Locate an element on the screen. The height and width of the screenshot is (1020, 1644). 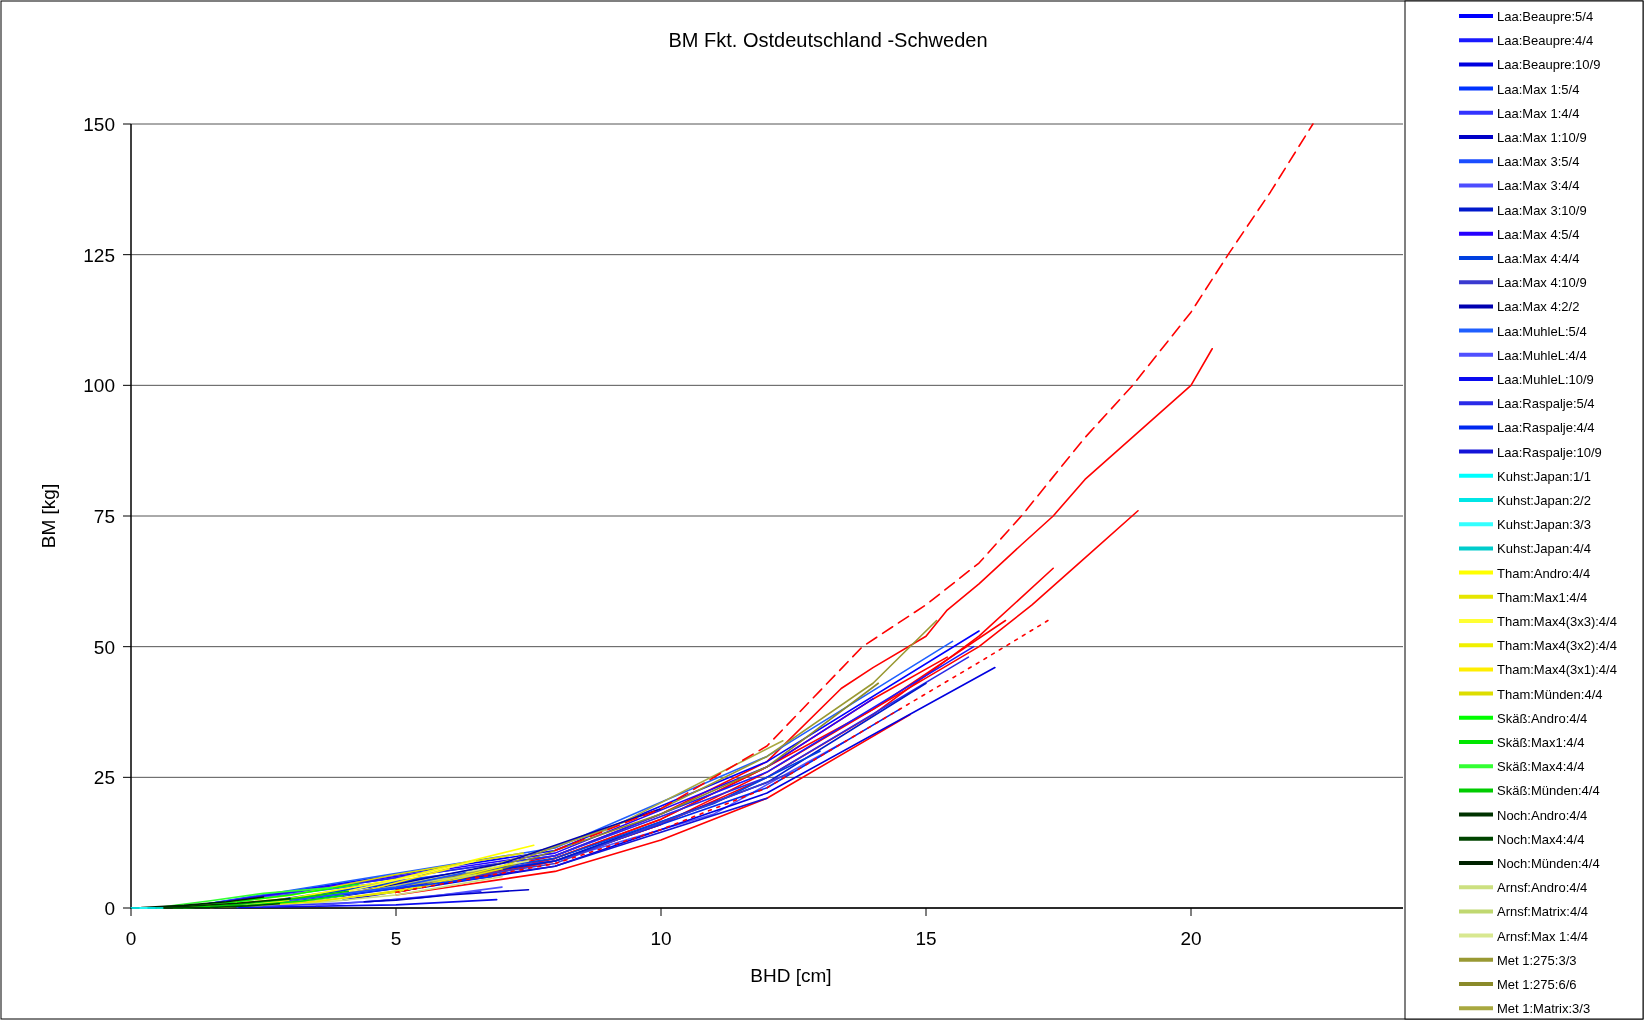
legend-label: Laa:Max 3:5/4 is located at coordinates (1538, 162).